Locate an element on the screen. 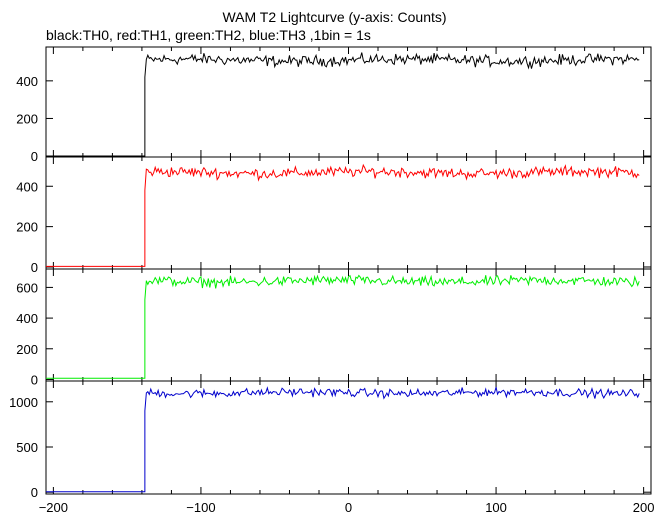  x-tick-label: 0 is located at coordinates (348, 507).